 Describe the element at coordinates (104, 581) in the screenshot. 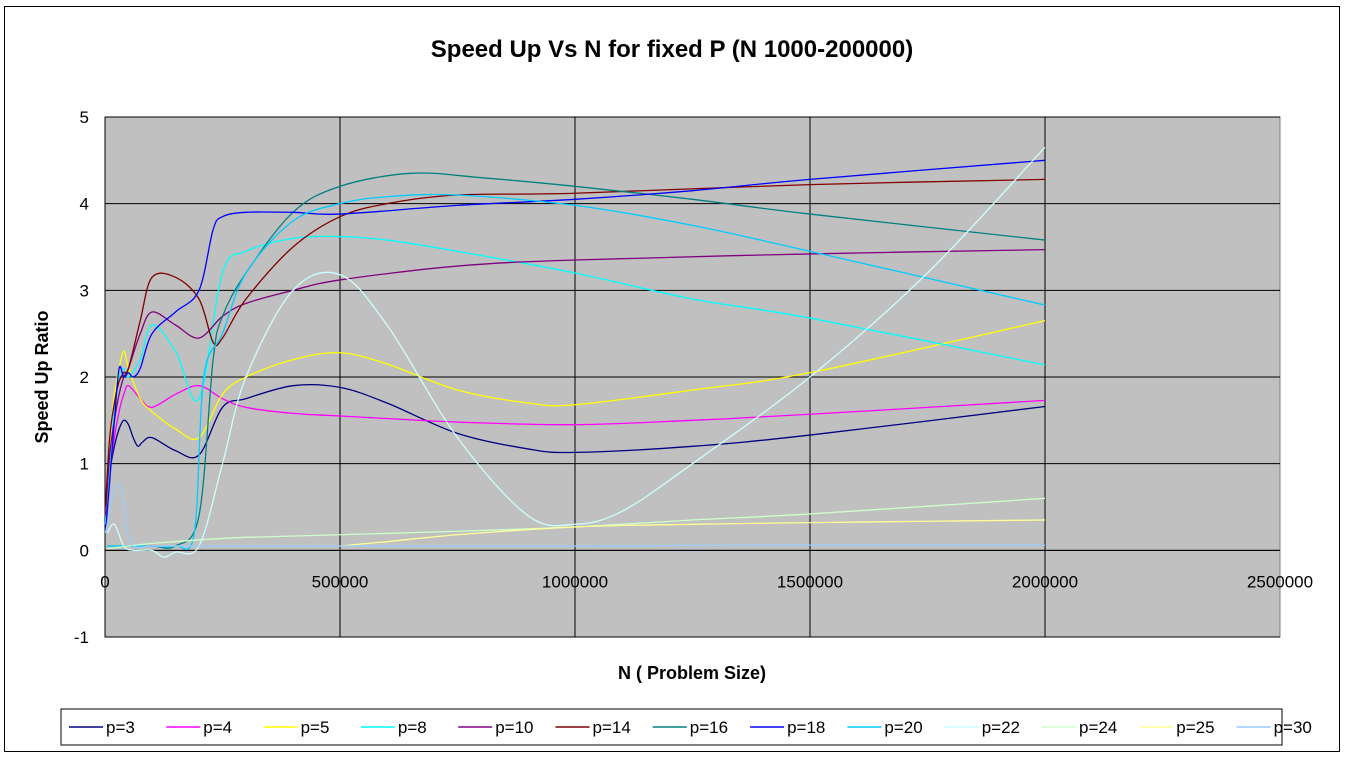

I see `x-tick-label: 0` at that location.